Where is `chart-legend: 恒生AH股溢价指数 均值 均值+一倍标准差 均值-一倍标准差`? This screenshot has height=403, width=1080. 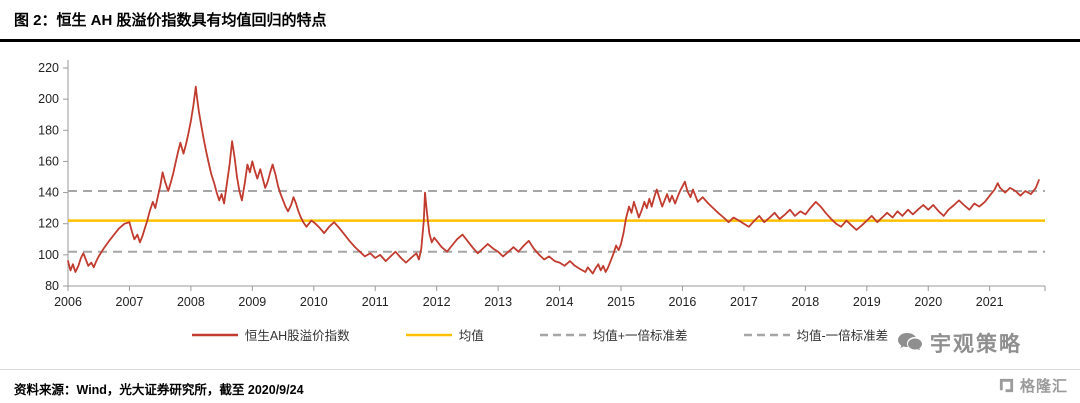 chart-legend: 恒生AH股溢价指数 均值 均值+一倍标准差 均值-一倍标准差 is located at coordinates (540, 335).